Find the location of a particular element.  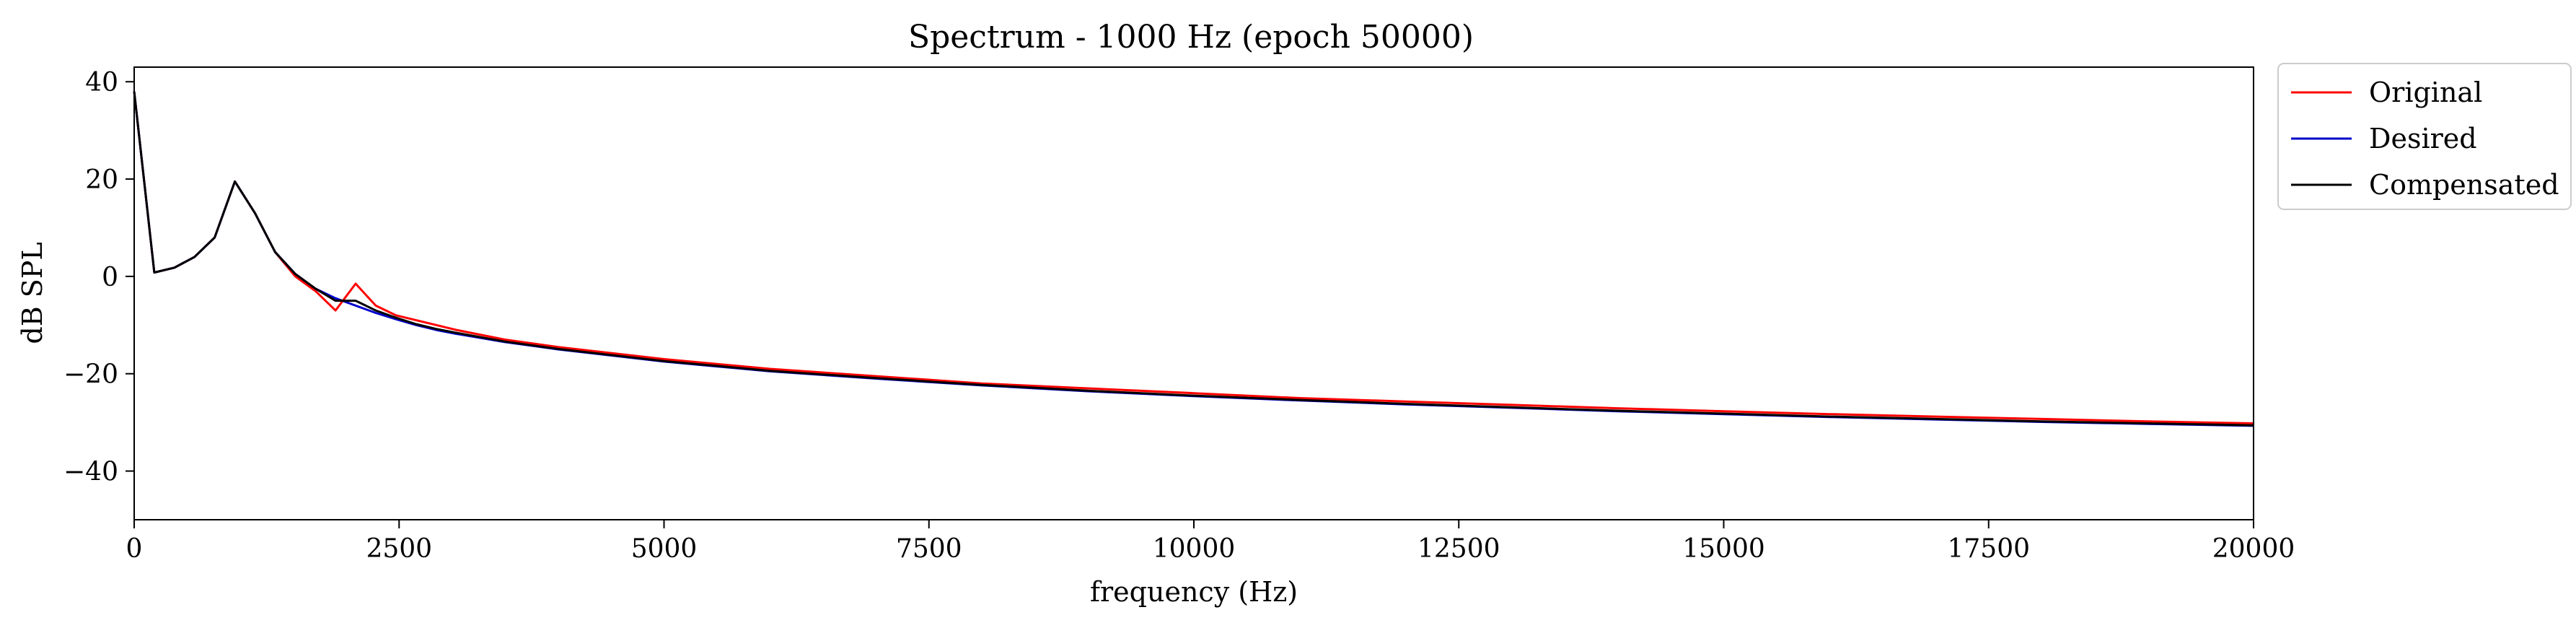

legend-entries: Original Desired Compensated is located at coordinates (2425, 139).